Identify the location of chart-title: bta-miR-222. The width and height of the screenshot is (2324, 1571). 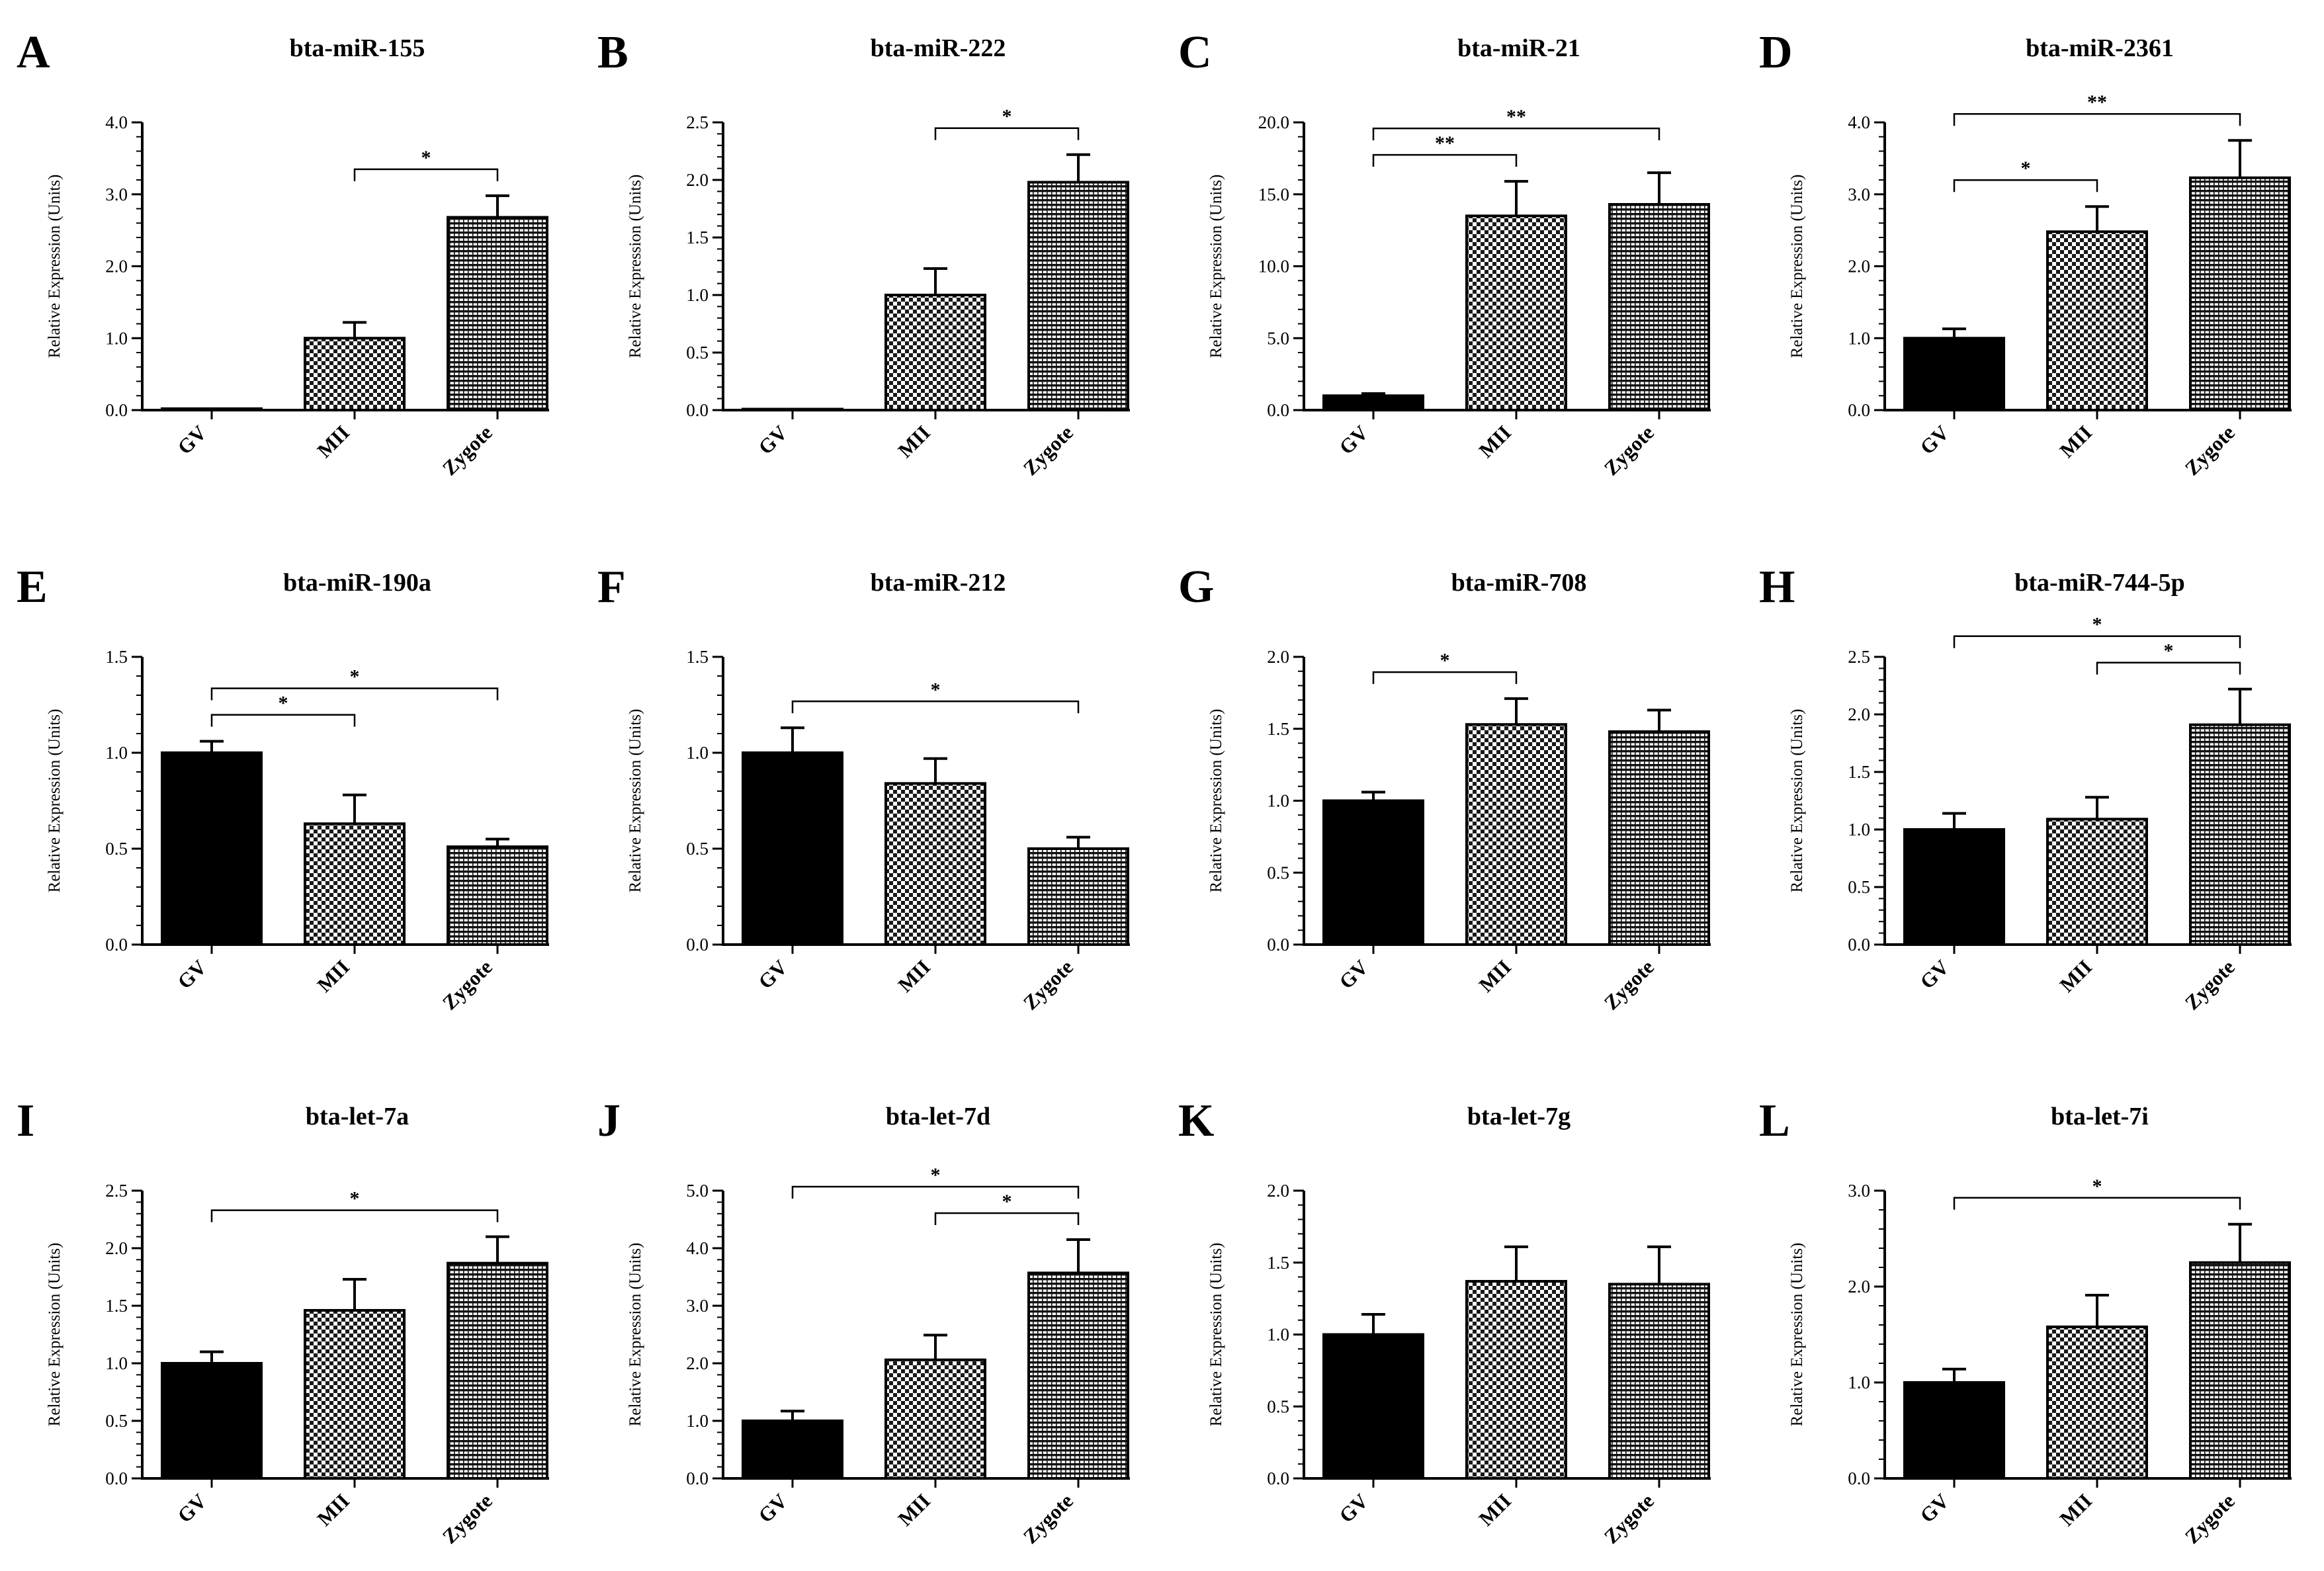
(938, 48).